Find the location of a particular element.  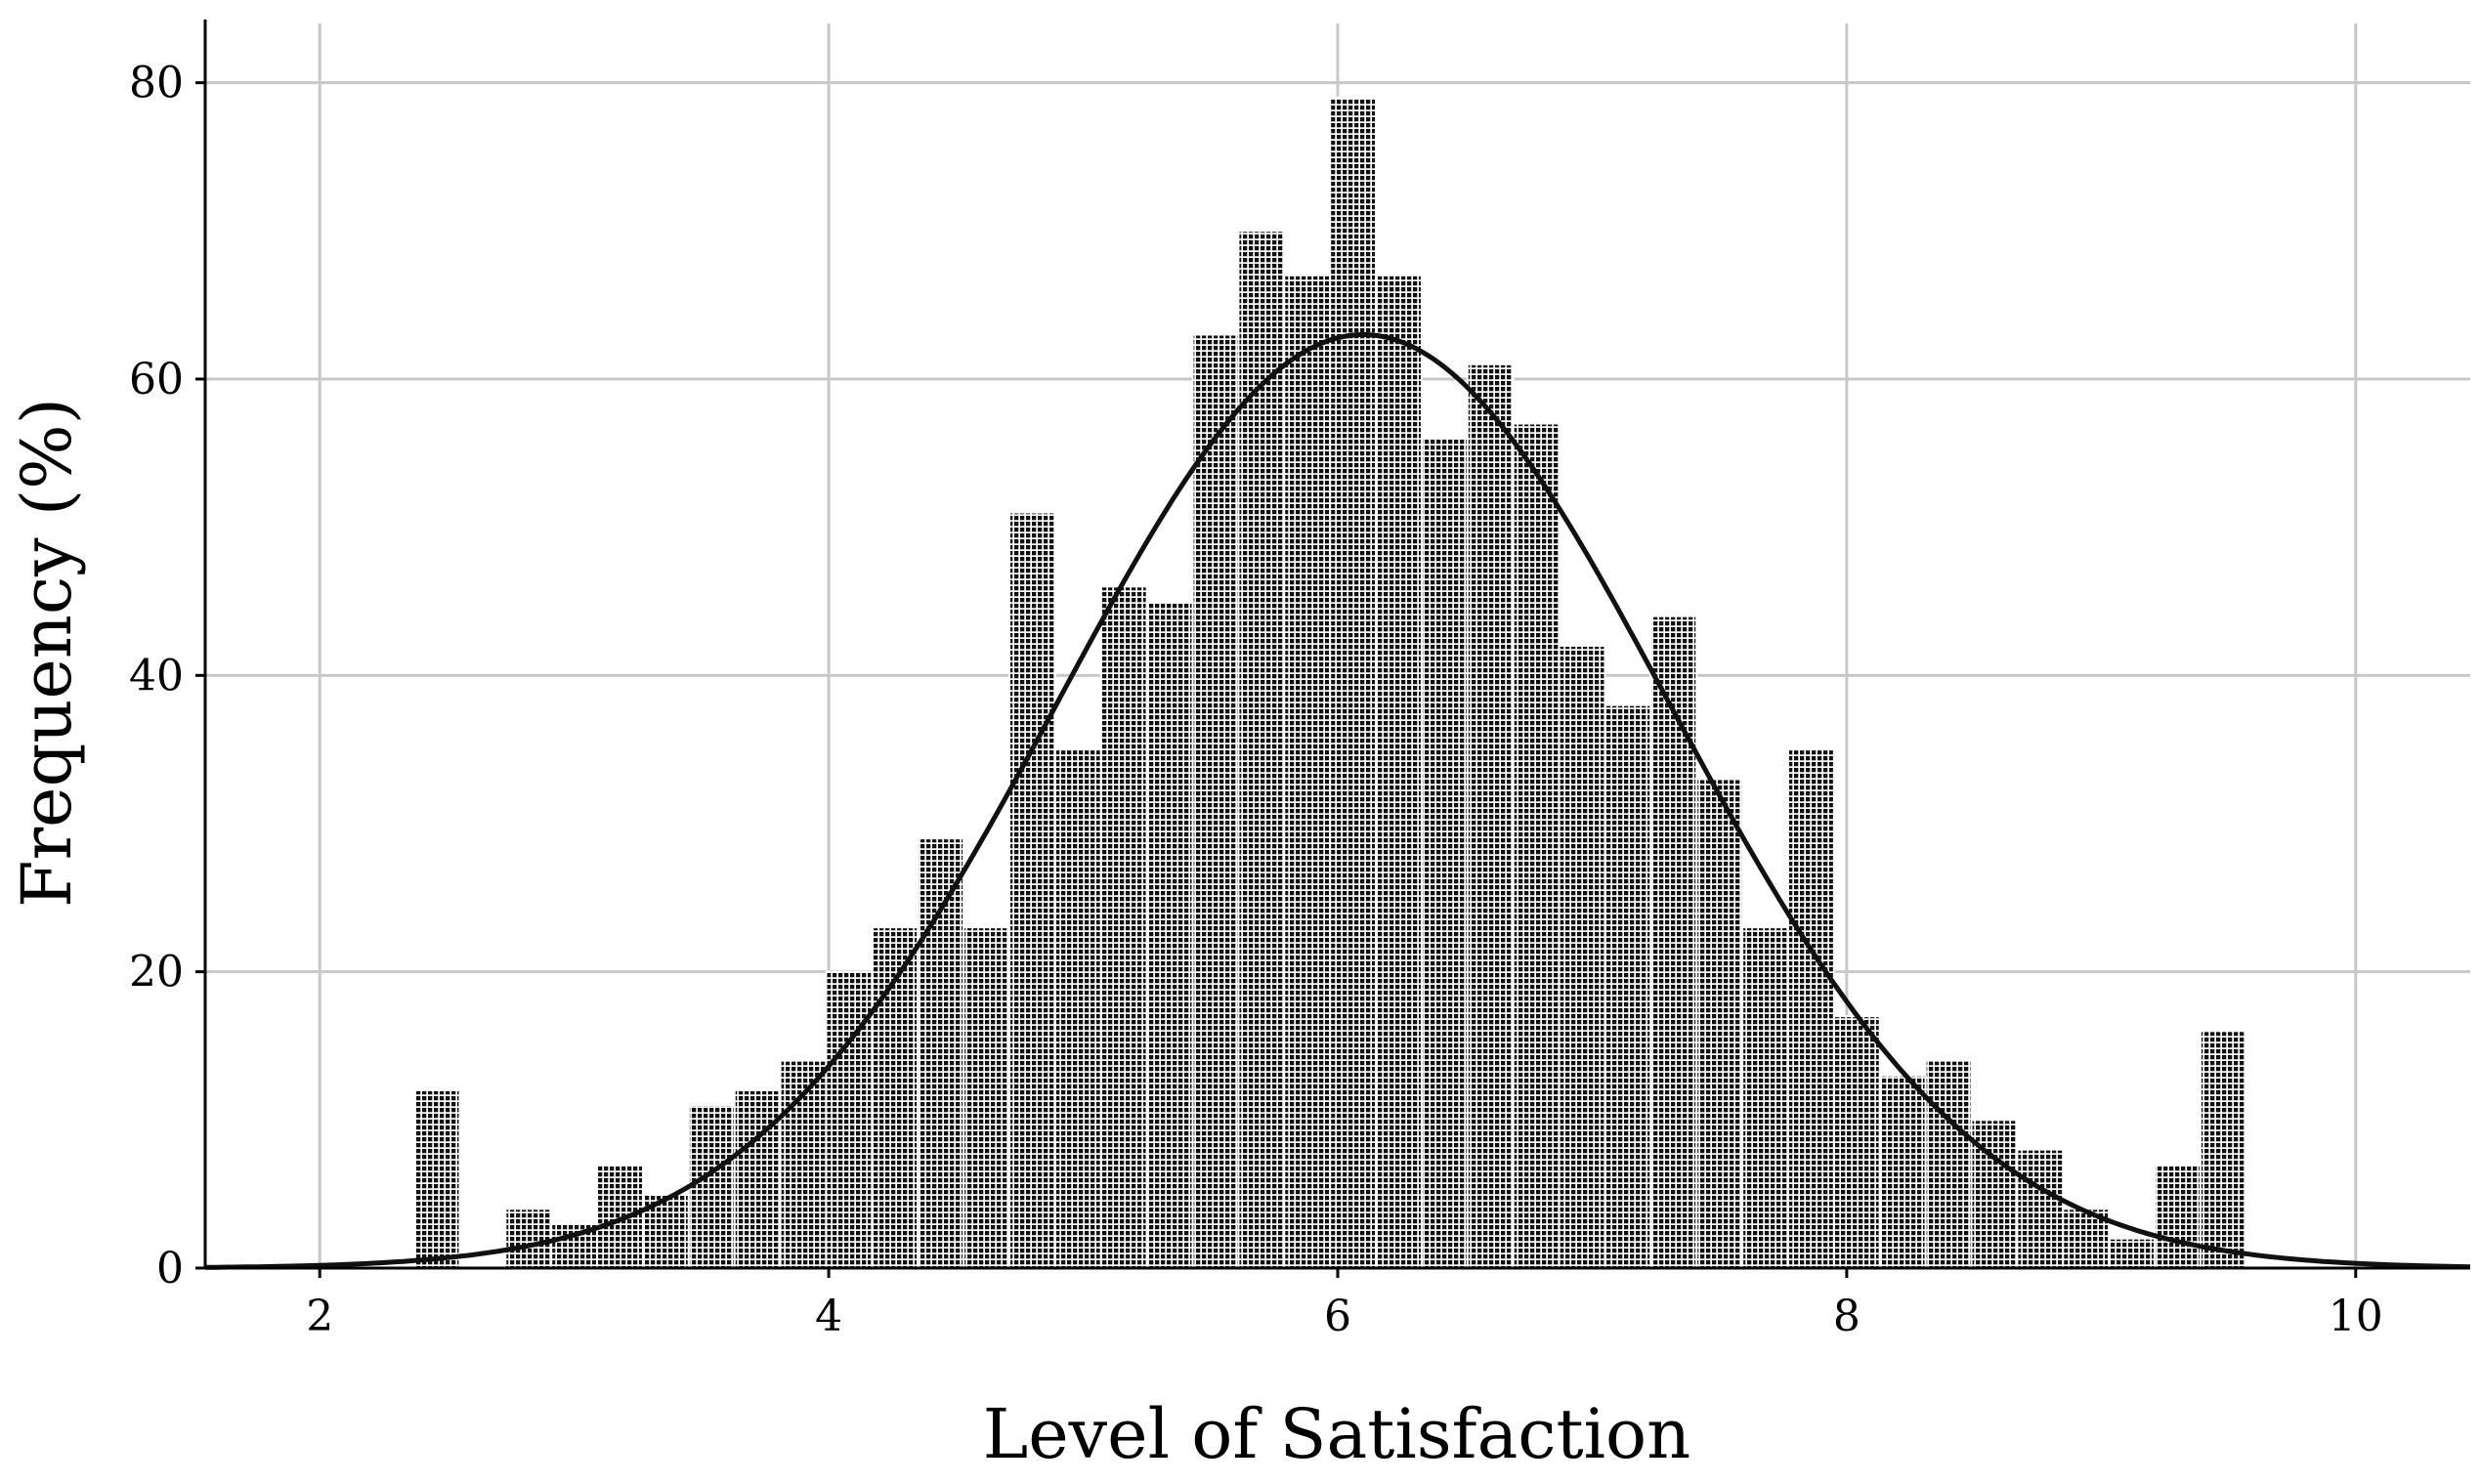

x-tick-label: 8 is located at coordinates (1846, 1316).